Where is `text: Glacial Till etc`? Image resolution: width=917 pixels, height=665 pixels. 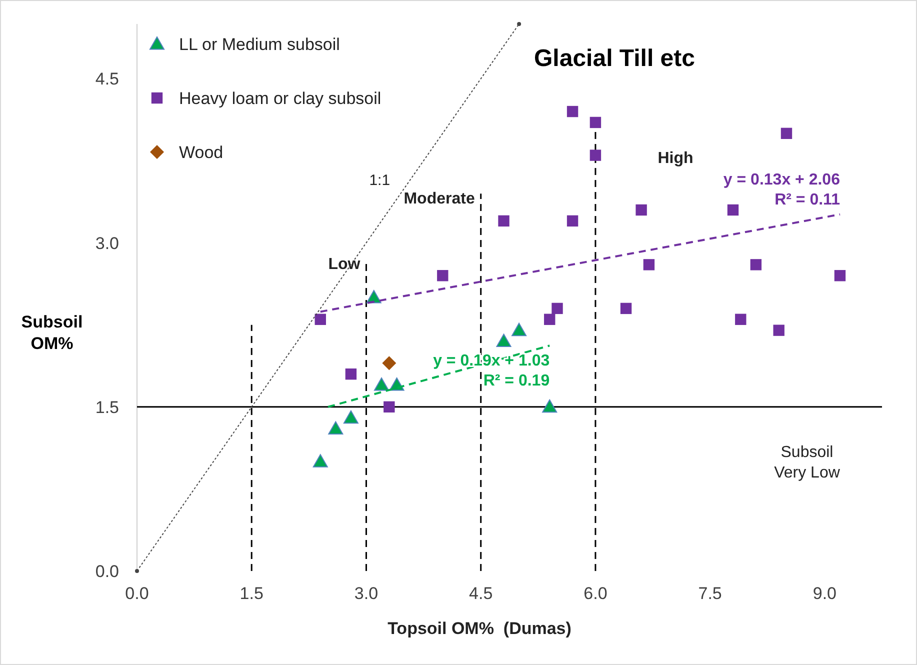
text: Glacial Till etc is located at coordinates (614, 58).